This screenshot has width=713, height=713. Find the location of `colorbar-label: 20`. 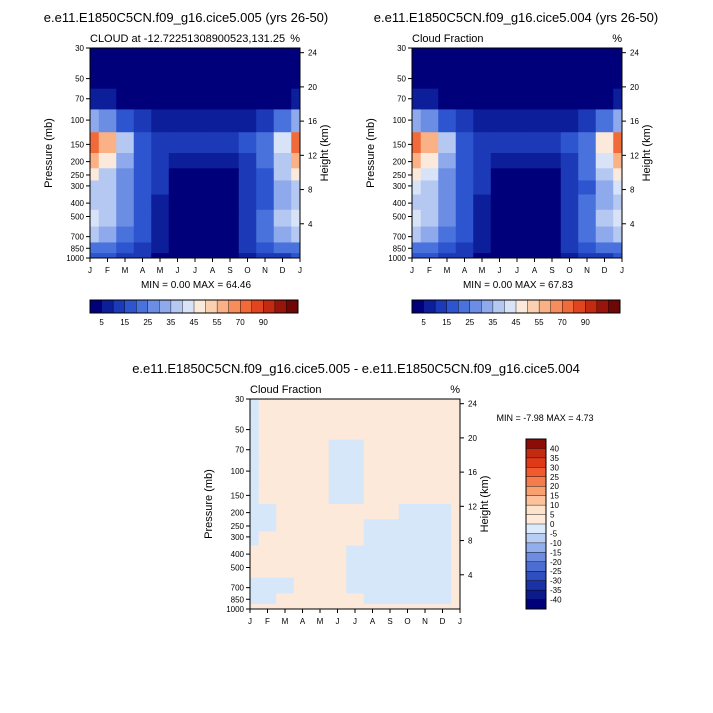

colorbar-label: 20 is located at coordinates (554, 486).